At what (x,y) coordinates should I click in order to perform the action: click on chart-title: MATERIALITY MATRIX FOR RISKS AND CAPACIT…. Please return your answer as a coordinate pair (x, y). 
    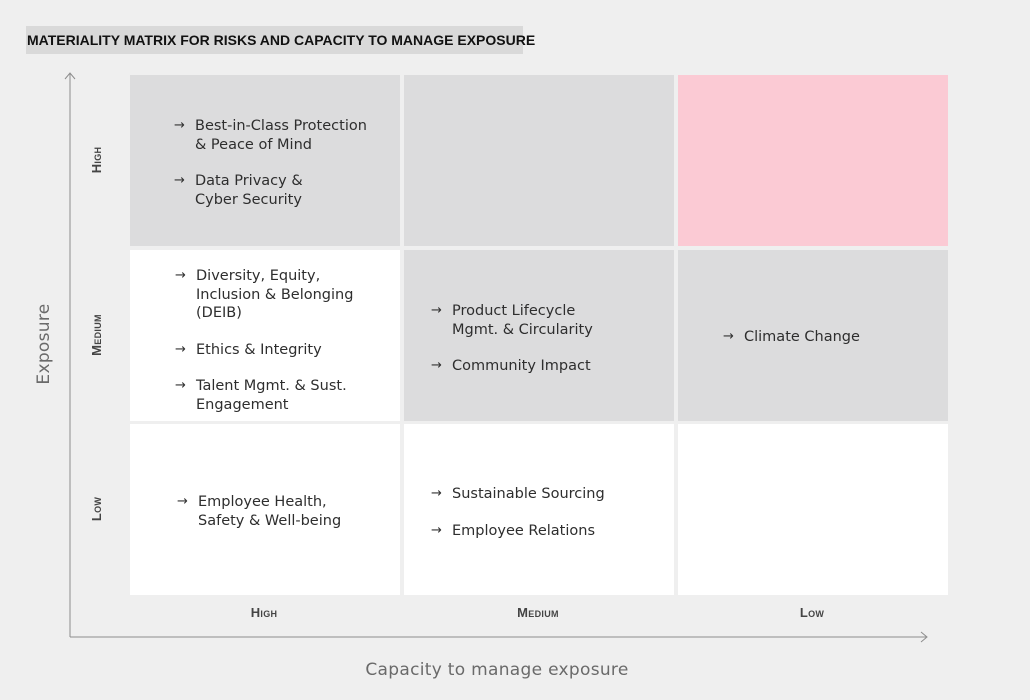
    Looking at the image, I should click on (280, 40).